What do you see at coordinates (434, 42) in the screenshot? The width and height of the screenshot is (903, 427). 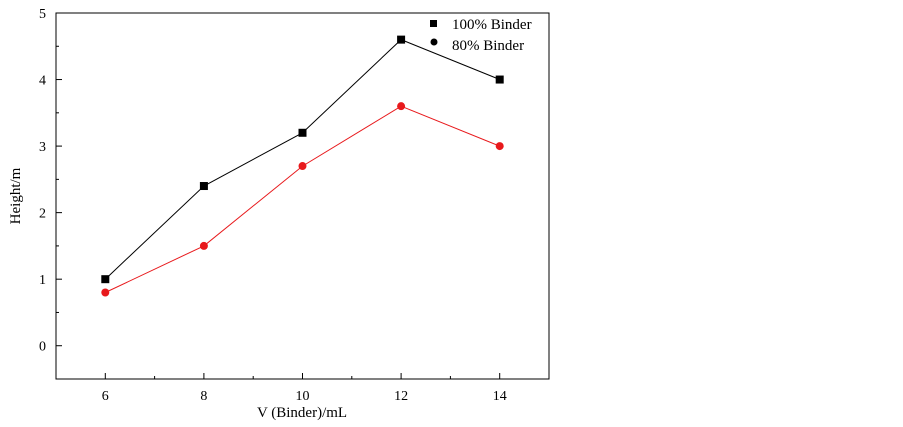 I see `legend-marker-80-binder` at bounding box center [434, 42].